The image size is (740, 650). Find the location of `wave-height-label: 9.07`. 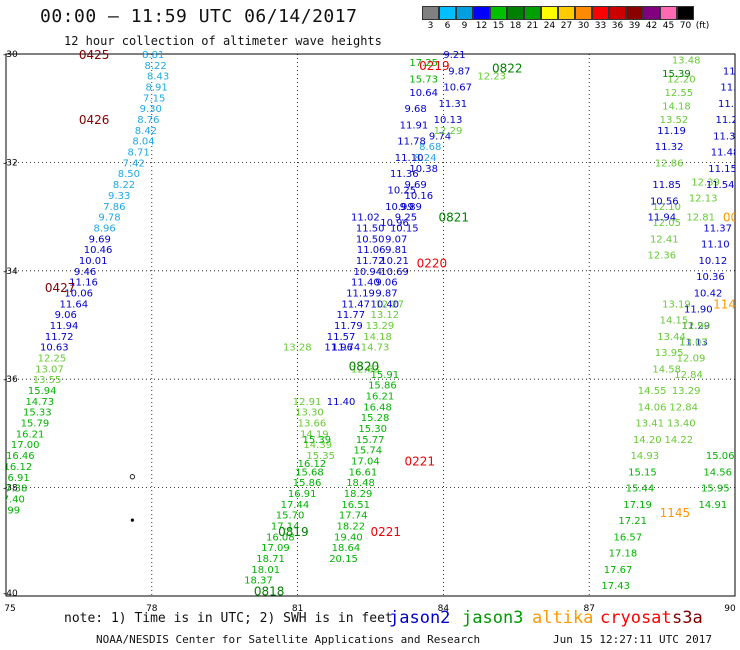

wave-height-label: 9.07 is located at coordinates (396, 239).